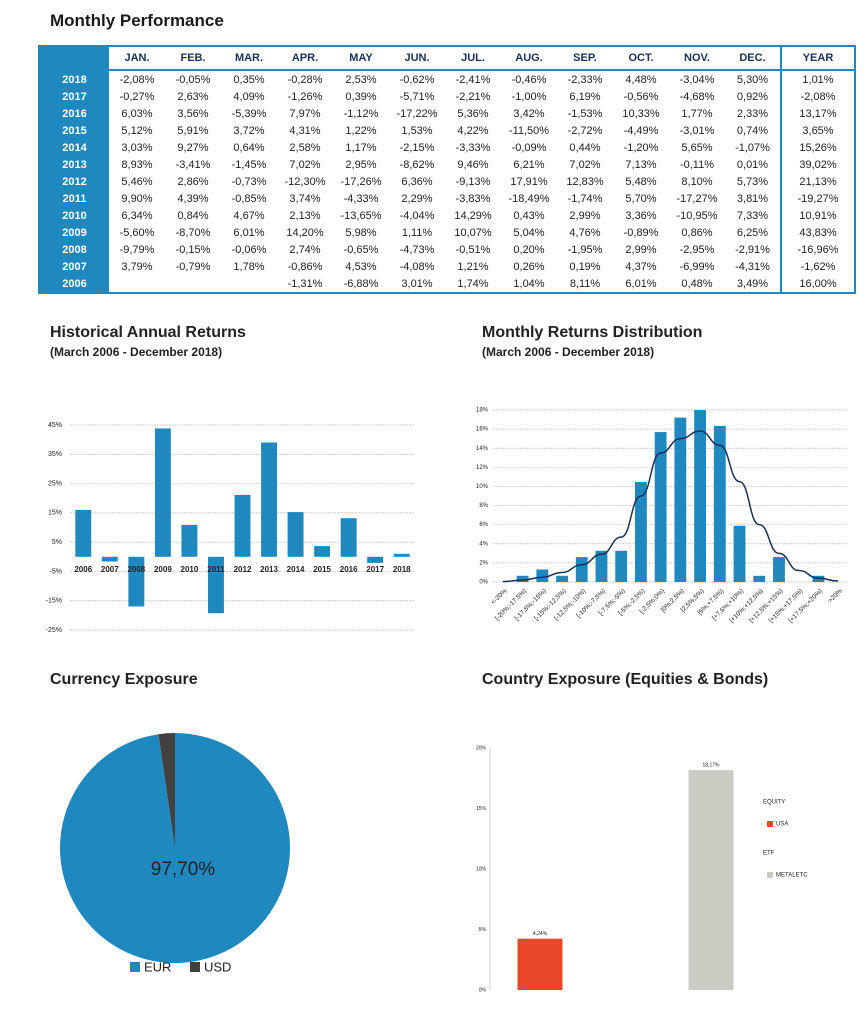 This screenshot has width=864, height=1021. I want to click on cell: -1,20%, so click(641, 147).